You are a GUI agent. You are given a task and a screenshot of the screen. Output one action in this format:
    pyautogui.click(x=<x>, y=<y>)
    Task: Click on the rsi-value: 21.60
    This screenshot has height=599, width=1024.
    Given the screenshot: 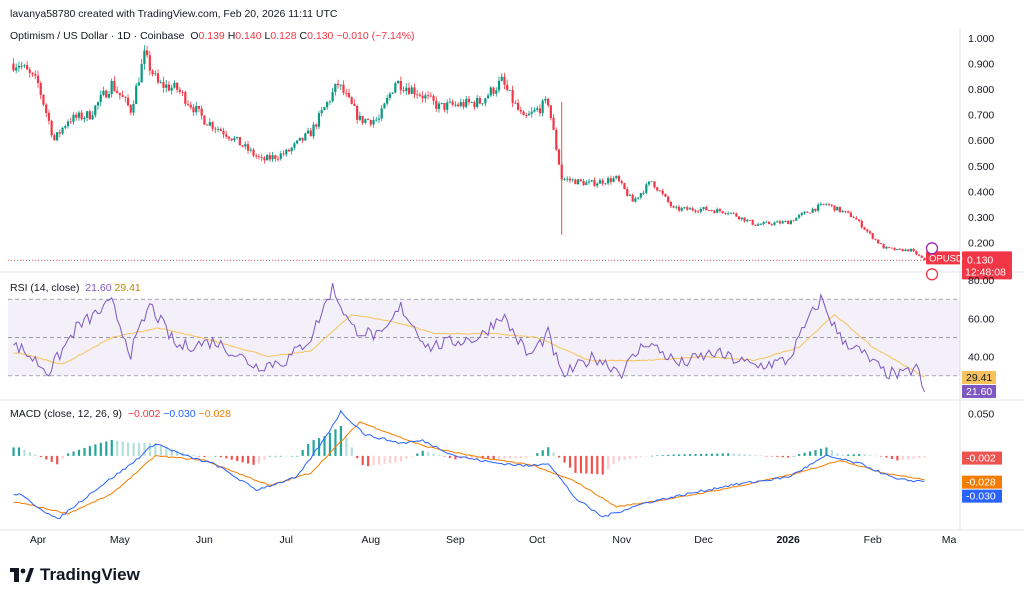 What is the action you would take?
    pyautogui.click(x=98, y=288)
    